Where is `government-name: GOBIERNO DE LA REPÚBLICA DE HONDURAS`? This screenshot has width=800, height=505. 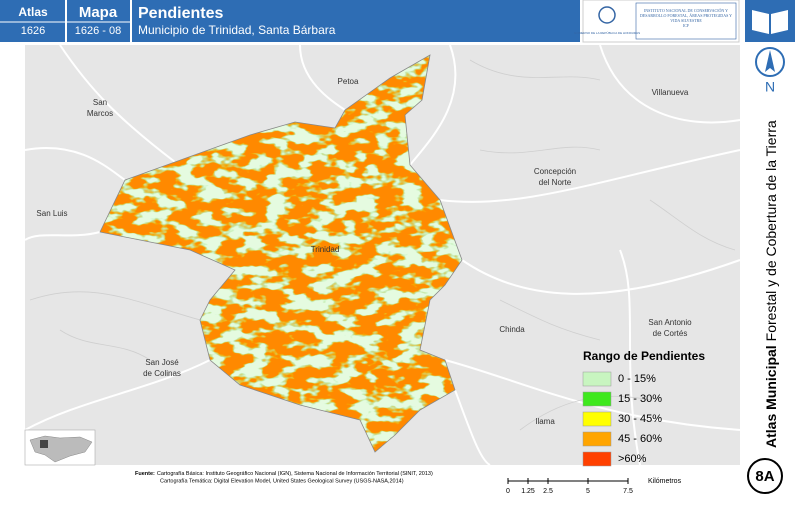
government-name: GOBIERNO DE LA REPÚBLICA DE HONDURAS is located at coordinates (607, 32).